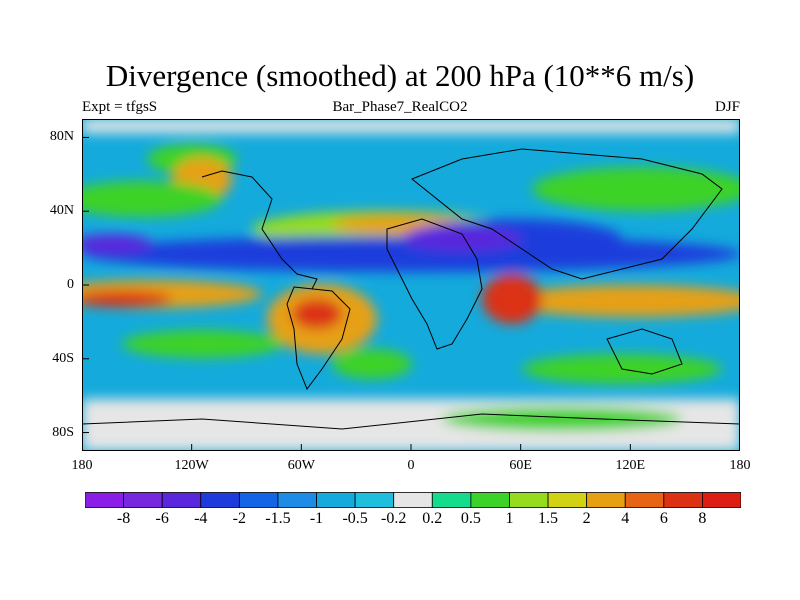 The width and height of the screenshot is (800, 600). Describe the element at coordinates (117, 244) in the screenshot. I see `pacific-convergence-core` at that location.